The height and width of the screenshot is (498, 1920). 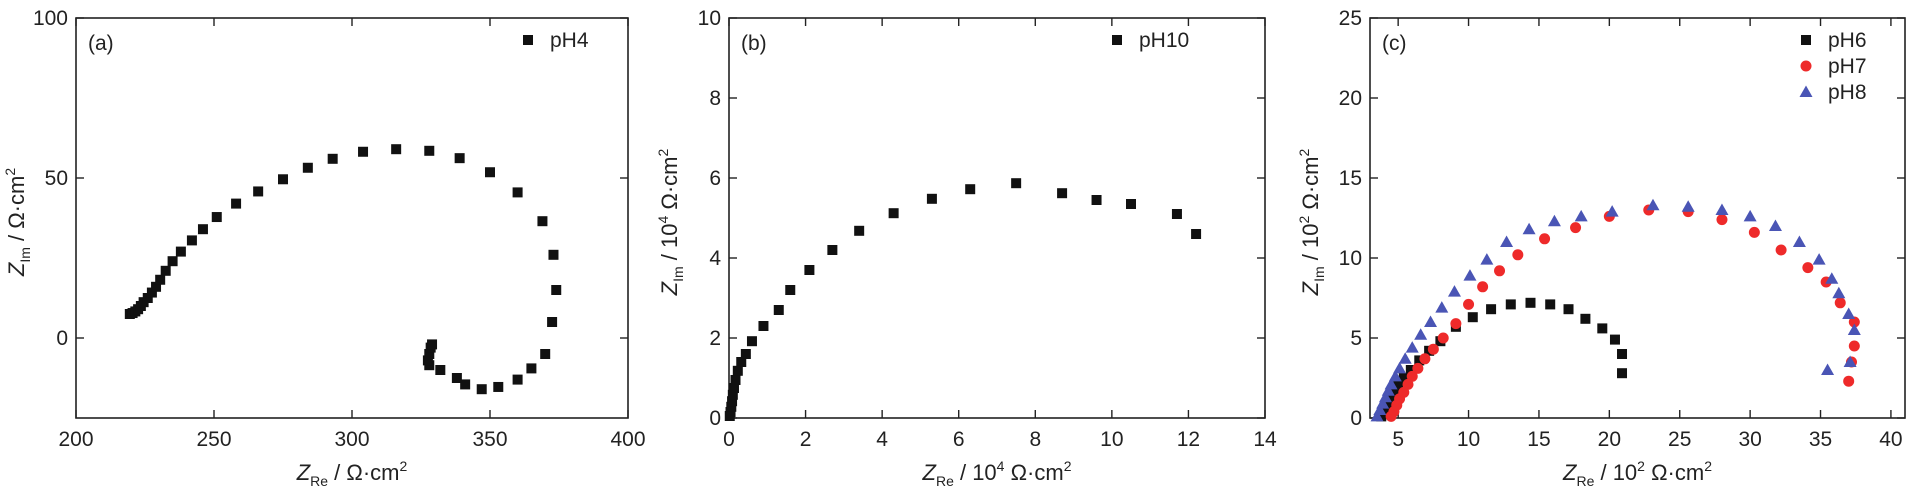 What do you see at coordinates (715, 258) in the screenshot?
I see `y-tick-label: 4` at bounding box center [715, 258].